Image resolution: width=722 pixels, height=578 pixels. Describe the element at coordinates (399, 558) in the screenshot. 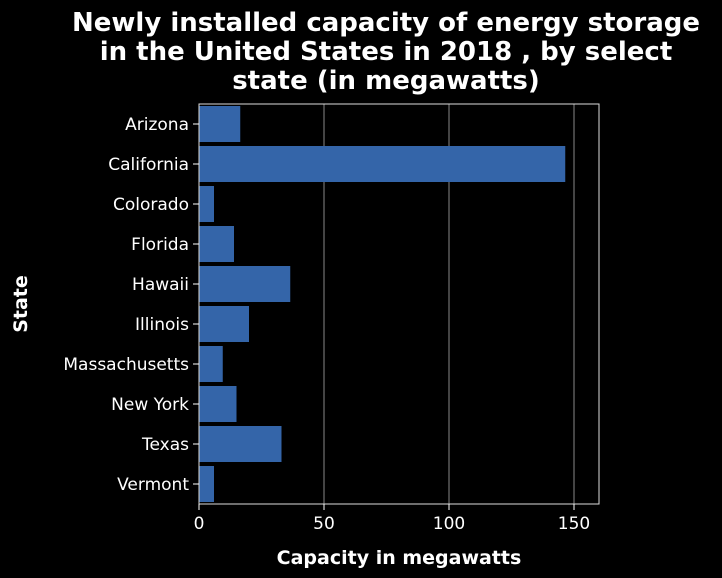

I see `x-axis-title: Capacity in megawatts` at that location.